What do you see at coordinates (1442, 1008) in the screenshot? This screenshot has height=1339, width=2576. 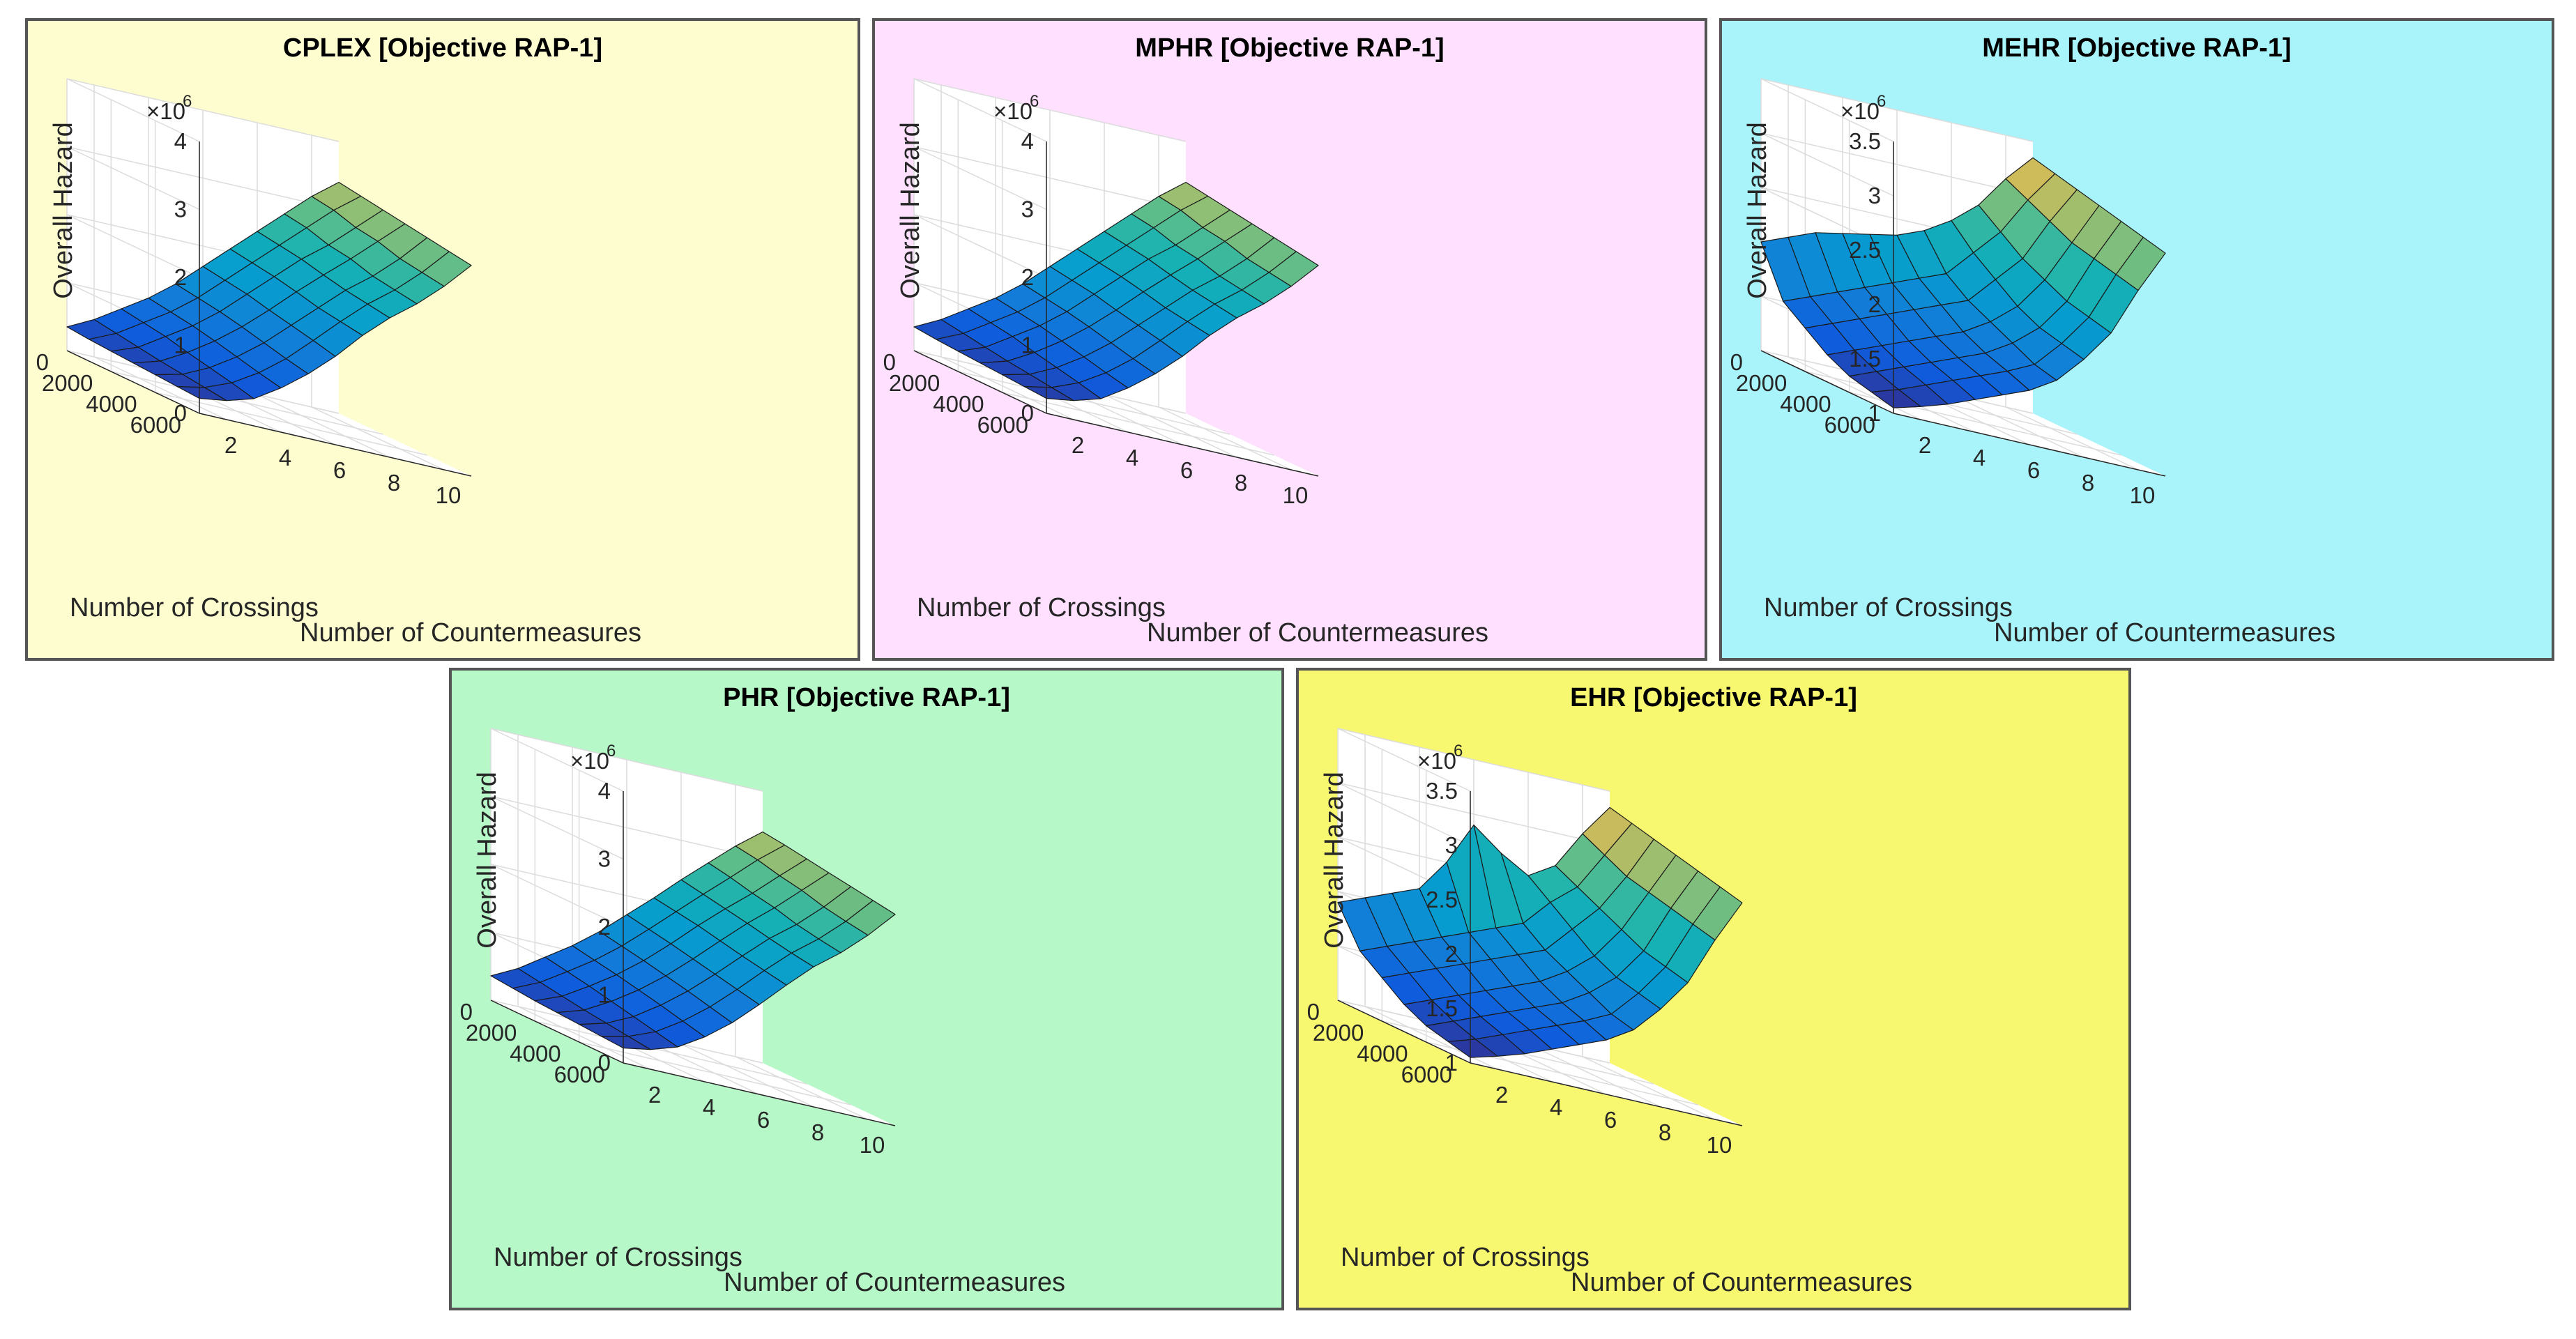 I see `z-tick-label: 1.5` at bounding box center [1442, 1008].